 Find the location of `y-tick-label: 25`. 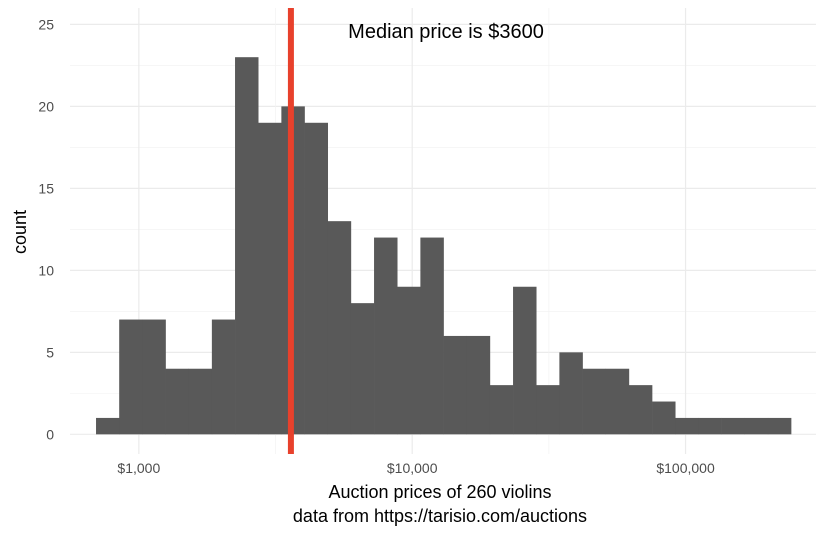

y-tick-label: 25 is located at coordinates (46, 24).